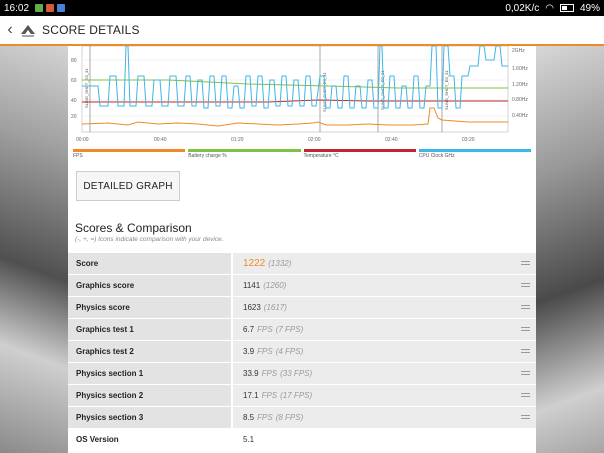 This screenshot has width=604, height=453. I want to click on y-tick-right: 2GHz, so click(518, 51).